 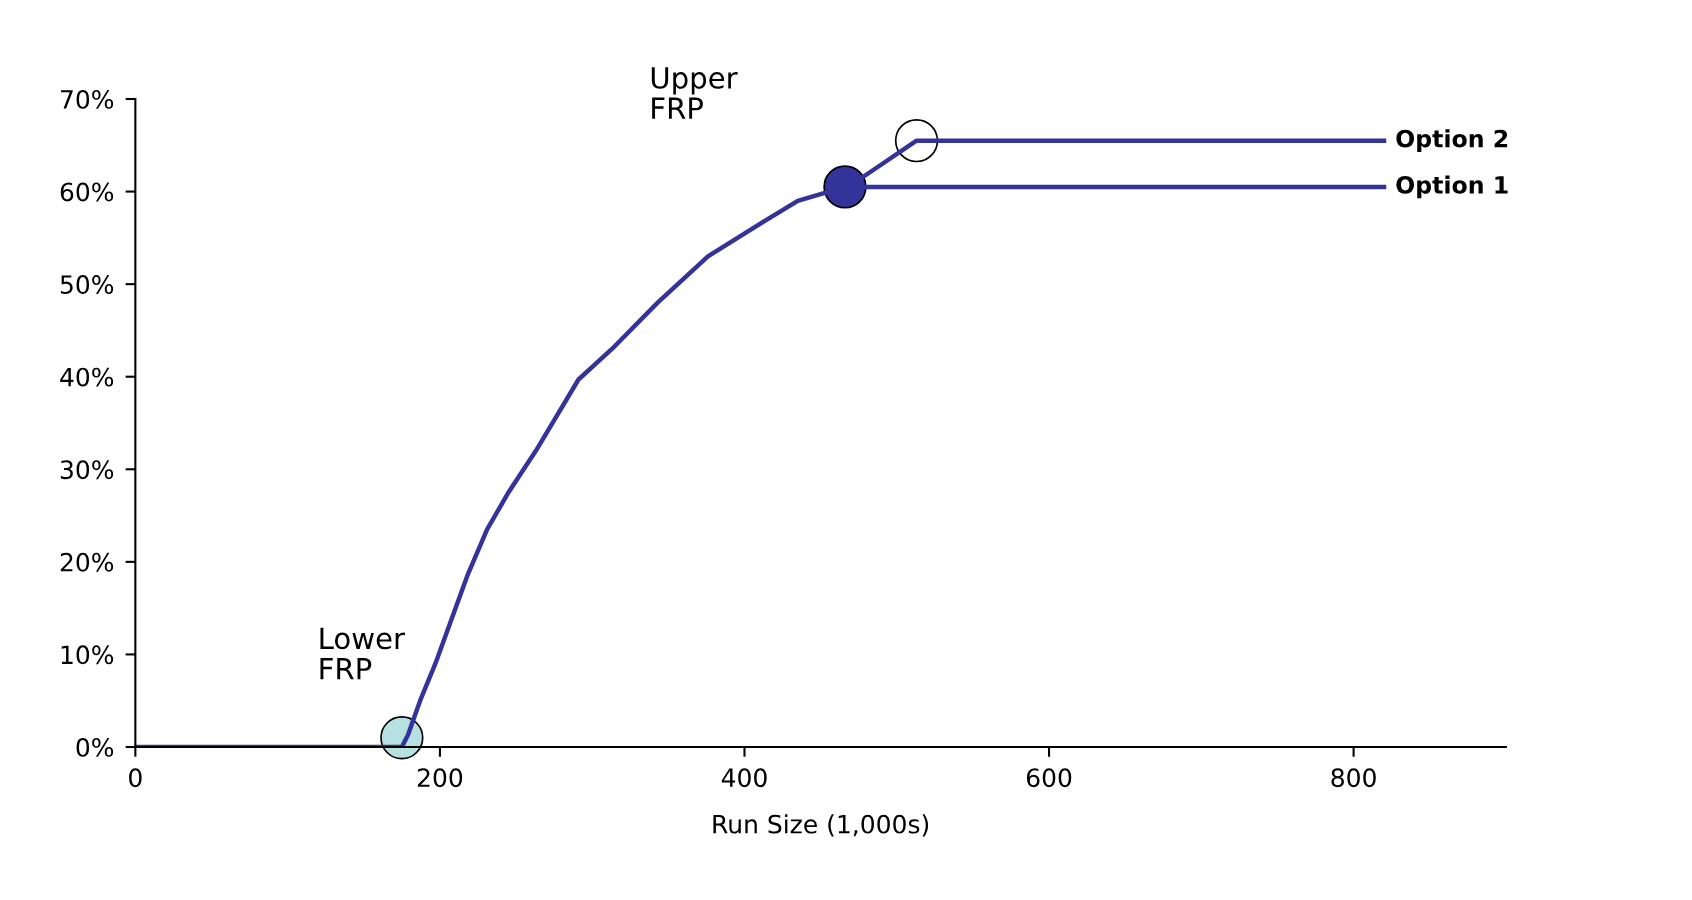 What do you see at coordinates (87, 470) in the screenshot?
I see `y-tick-label: 30%` at bounding box center [87, 470].